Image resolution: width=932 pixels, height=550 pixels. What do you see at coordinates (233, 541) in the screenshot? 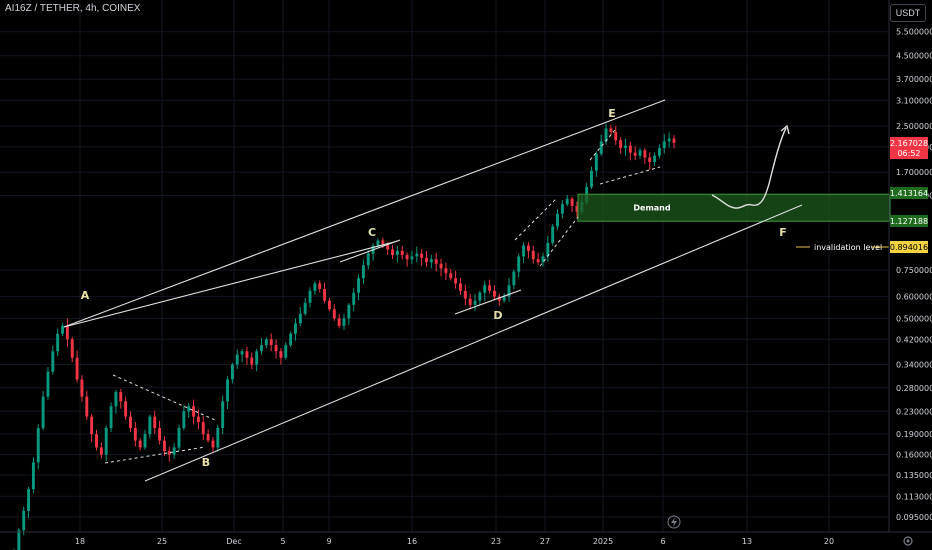
I see `time-tick-label: Dec` at bounding box center [233, 541].